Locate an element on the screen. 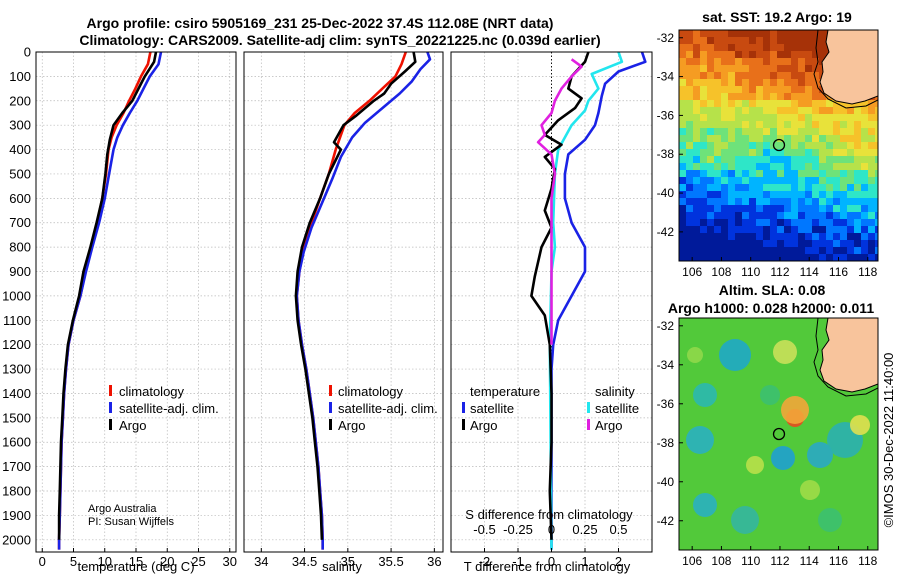 The height and width of the screenshot is (580, 900). sla-argo-marker is located at coordinates (779, 434).